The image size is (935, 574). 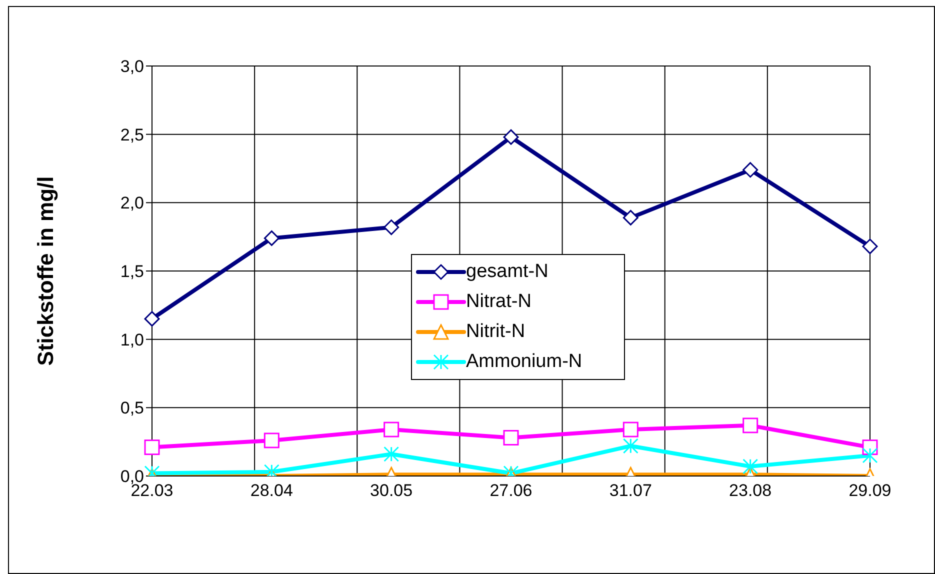 I want to click on legend-label: Nitrat-N, so click(x=499, y=302).